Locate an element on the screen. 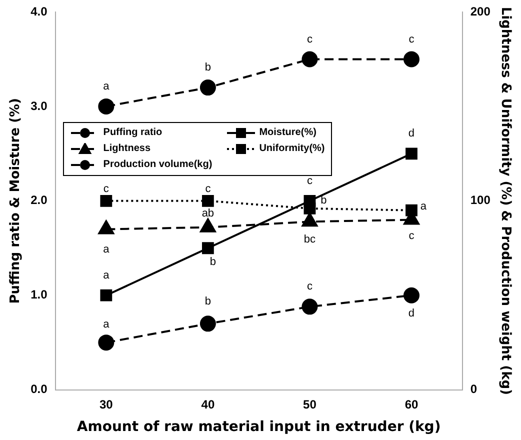  x-tick-label: 50 is located at coordinates (310, 404).